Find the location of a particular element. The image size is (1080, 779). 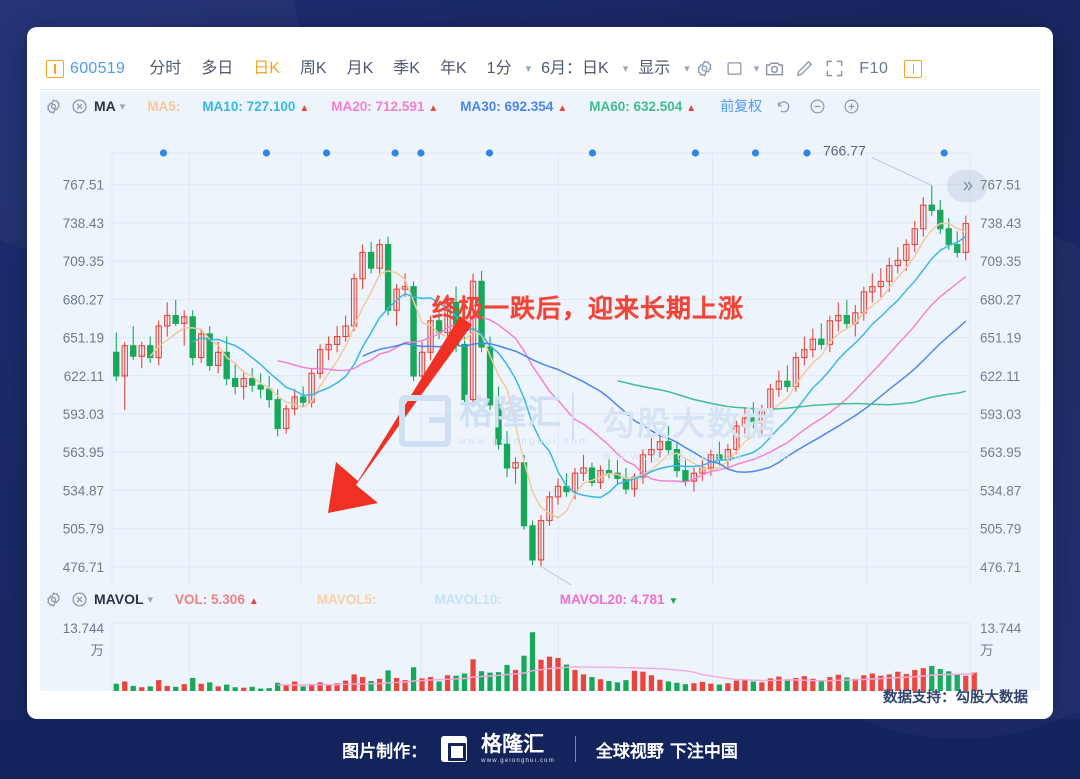

display-menu: 显示 is located at coordinates (654, 69).